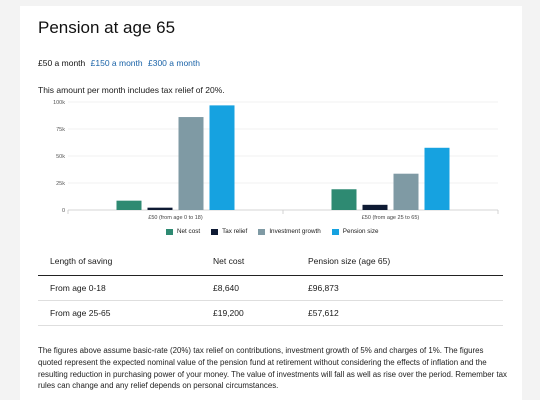 Image resolution: width=540 pixels, height=400 pixels. I want to click on table-row: From age 25-65 £19,200 £57,612, so click(270, 313).